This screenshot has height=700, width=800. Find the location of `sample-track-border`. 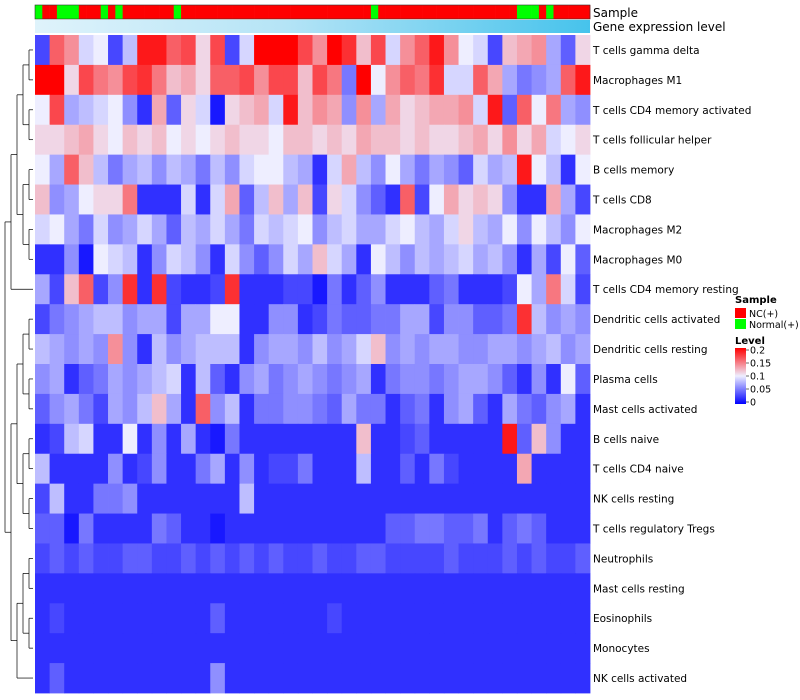

sample-track-border is located at coordinates (312, 12).